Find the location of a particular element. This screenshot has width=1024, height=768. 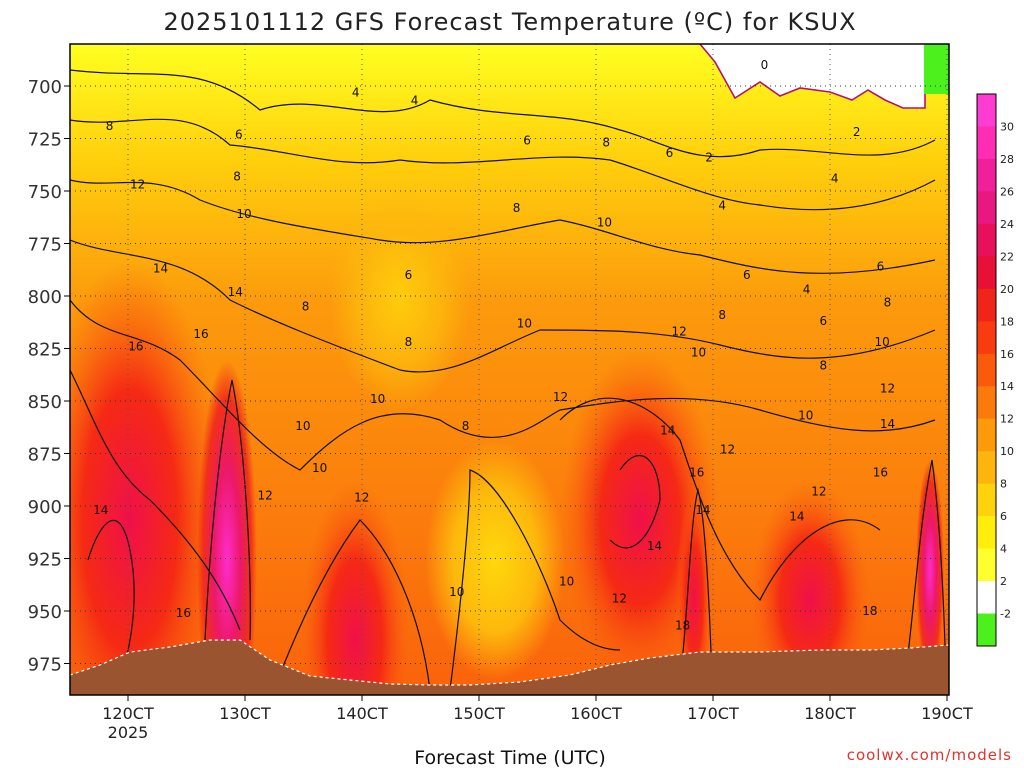

y-tick-label: 700 is located at coordinates (45, 87).